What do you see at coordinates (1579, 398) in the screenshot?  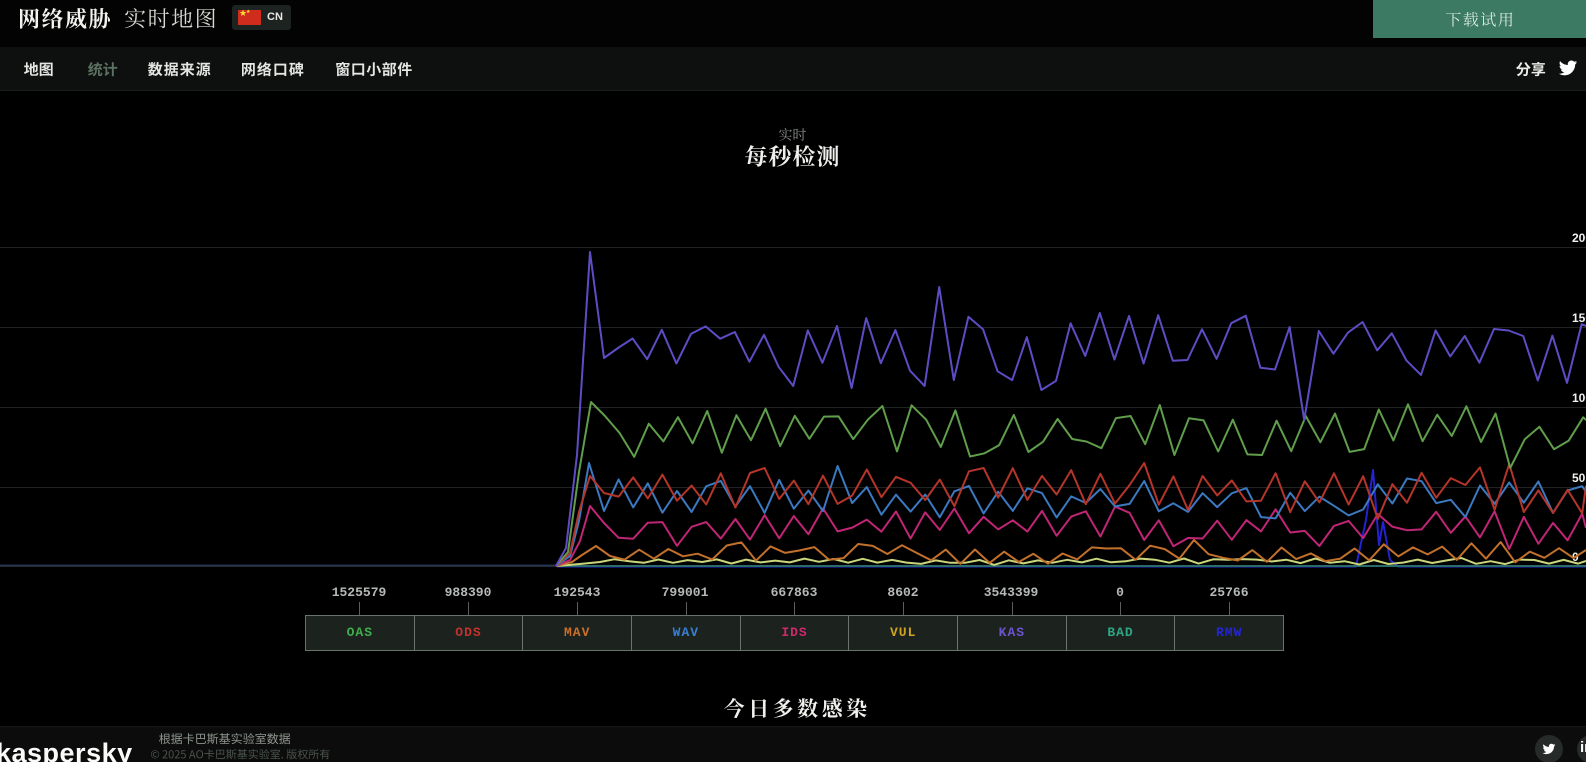 I see `svg-text: 100` at bounding box center [1579, 398].